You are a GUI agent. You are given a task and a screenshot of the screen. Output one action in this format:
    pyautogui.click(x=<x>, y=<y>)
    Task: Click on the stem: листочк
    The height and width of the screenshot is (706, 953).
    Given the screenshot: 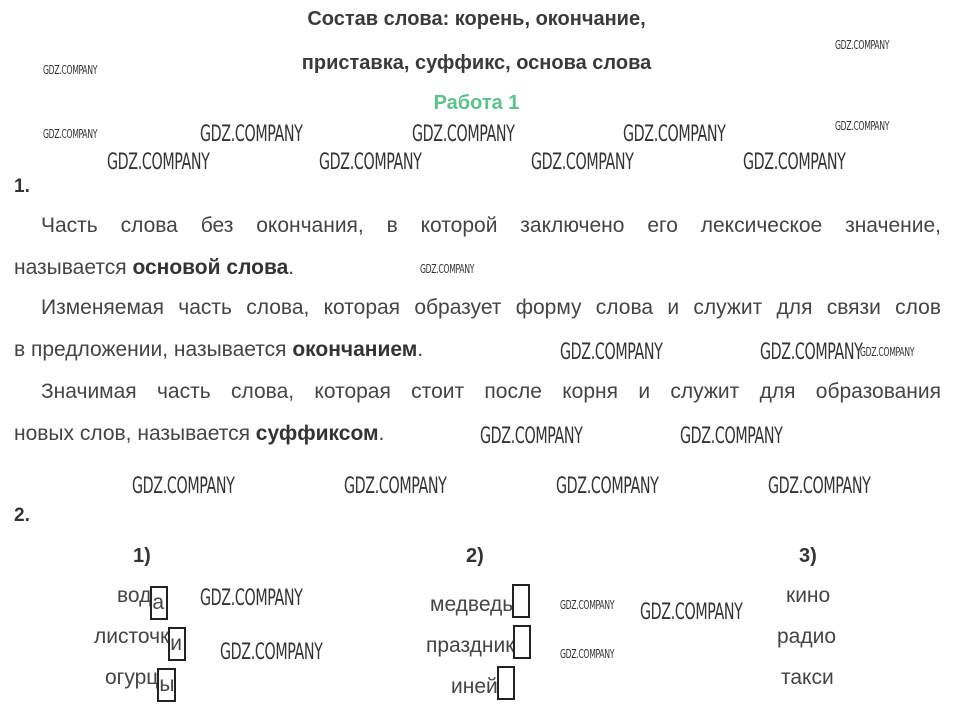 What is the action you would take?
    pyautogui.click(x=132, y=636)
    